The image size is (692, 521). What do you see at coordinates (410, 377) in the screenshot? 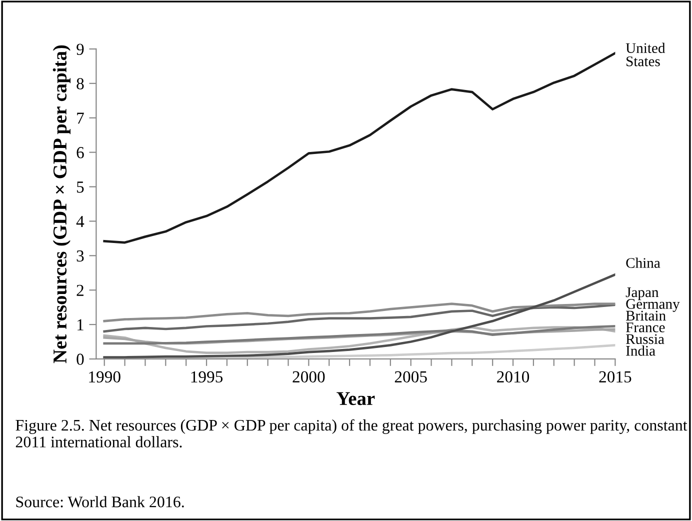
I see `x-tick-label: 2005` at bounding box center [410, 377].